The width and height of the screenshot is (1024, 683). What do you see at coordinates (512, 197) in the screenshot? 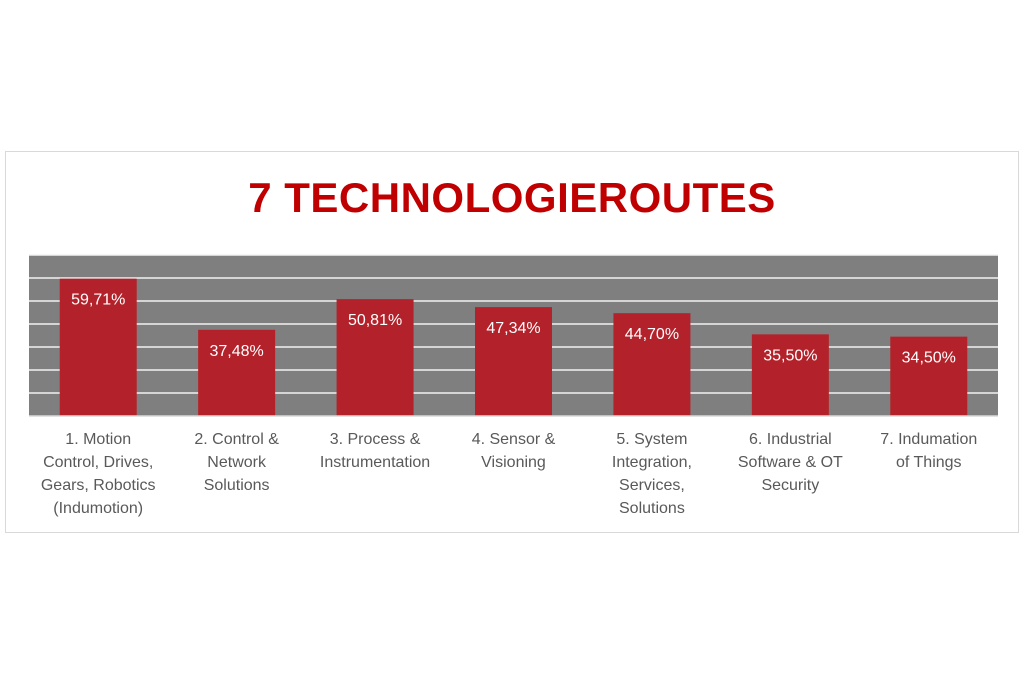
I see `chart-title: 7 TECHNOLOGIEROUTES` at bounding box center [512, 197].